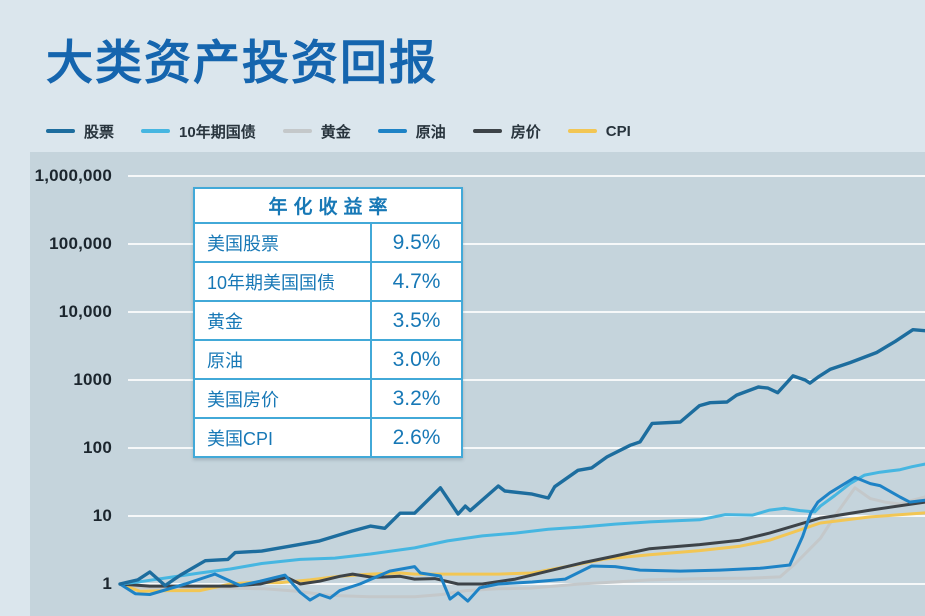 This screenshot has width=925, height=616. Describe the element at coordinates (416, 320) in the screenshot. I see `return-value: 3.5%` at that location.